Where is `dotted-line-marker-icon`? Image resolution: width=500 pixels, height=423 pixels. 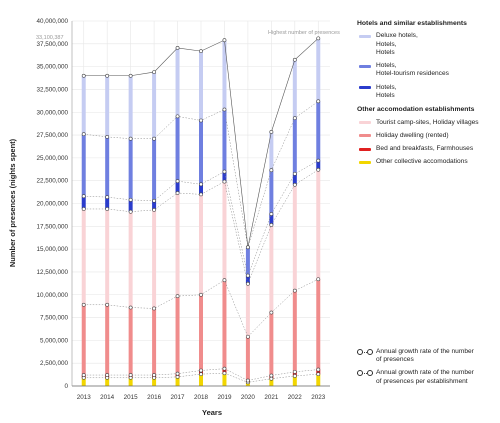
dotted-line-marker-icon is located at coordinates (365, 352).